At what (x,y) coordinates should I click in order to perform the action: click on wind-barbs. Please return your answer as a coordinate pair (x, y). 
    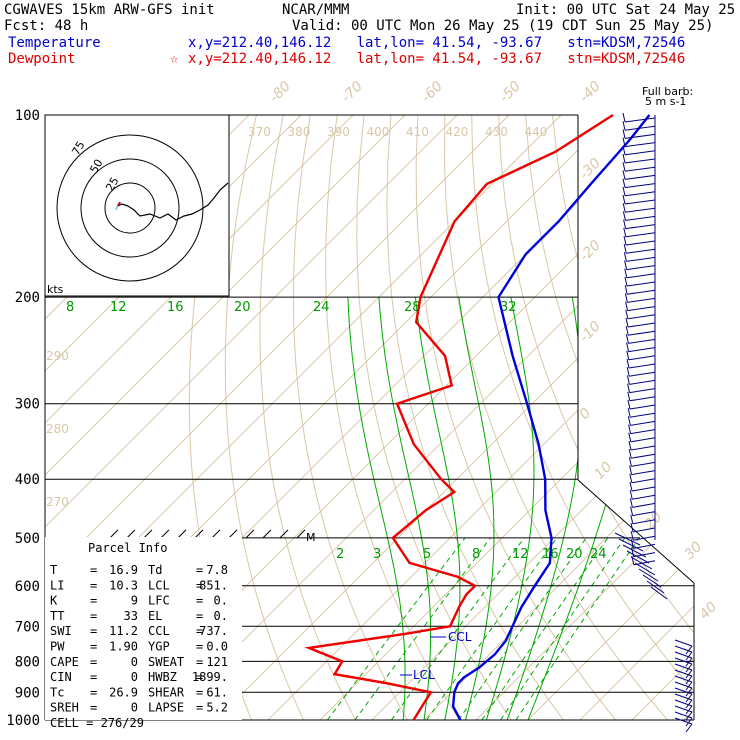
    Looking at the image, I should click on (653, 422).